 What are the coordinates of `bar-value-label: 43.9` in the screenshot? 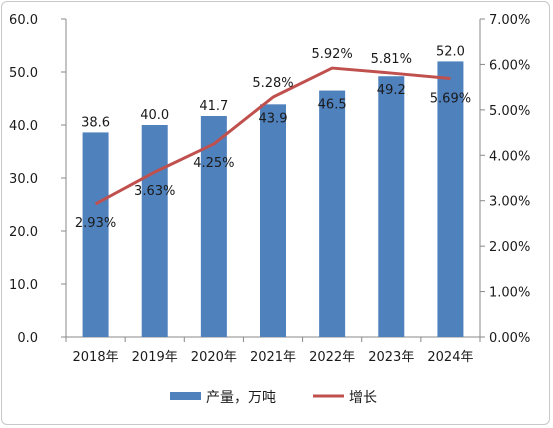 It's located at (273, 118).